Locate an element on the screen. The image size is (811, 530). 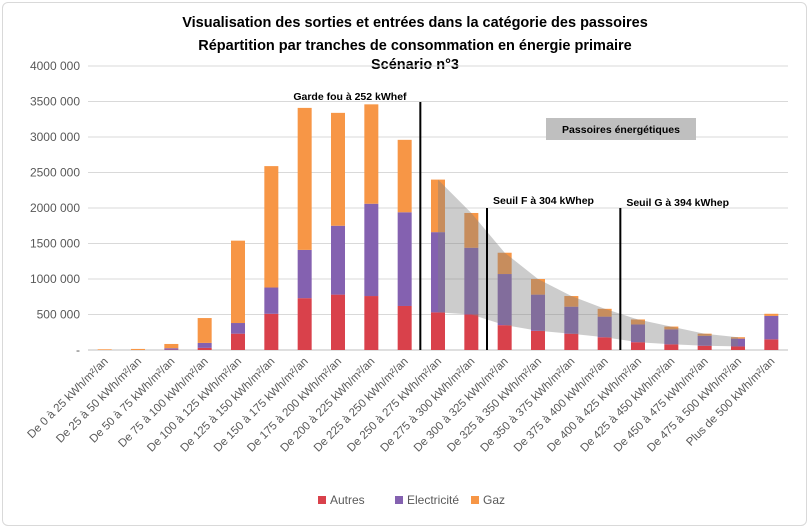
y-tick-label: 1500 000 is located at coordinates (55, 244).